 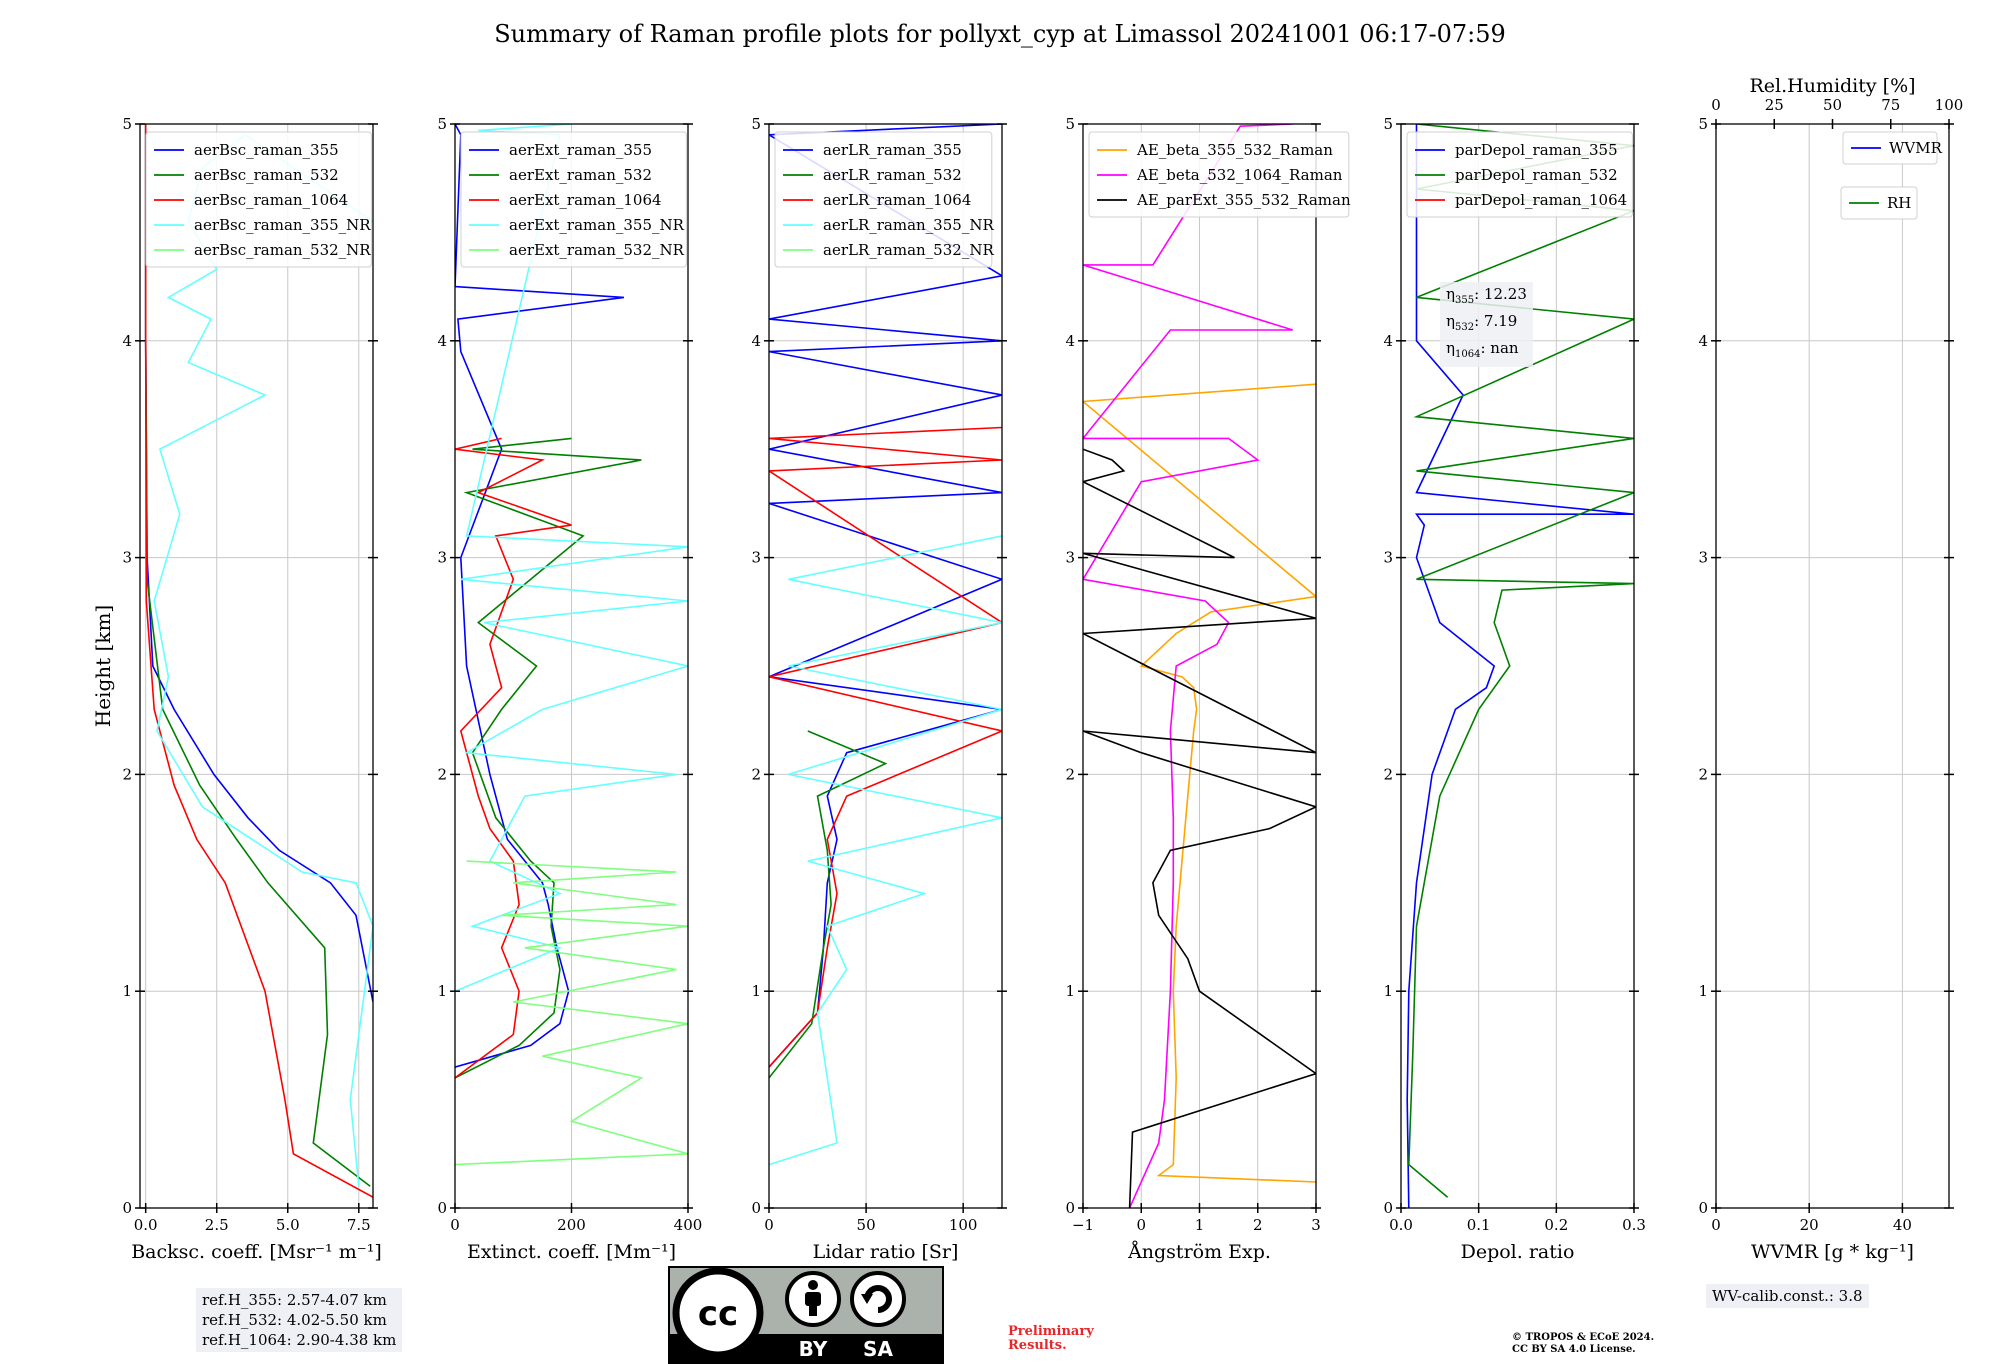 I want to click on eta-box: η355: 12.23 η532: 7.19 η1064: nan, so click(x=1486, y=324).